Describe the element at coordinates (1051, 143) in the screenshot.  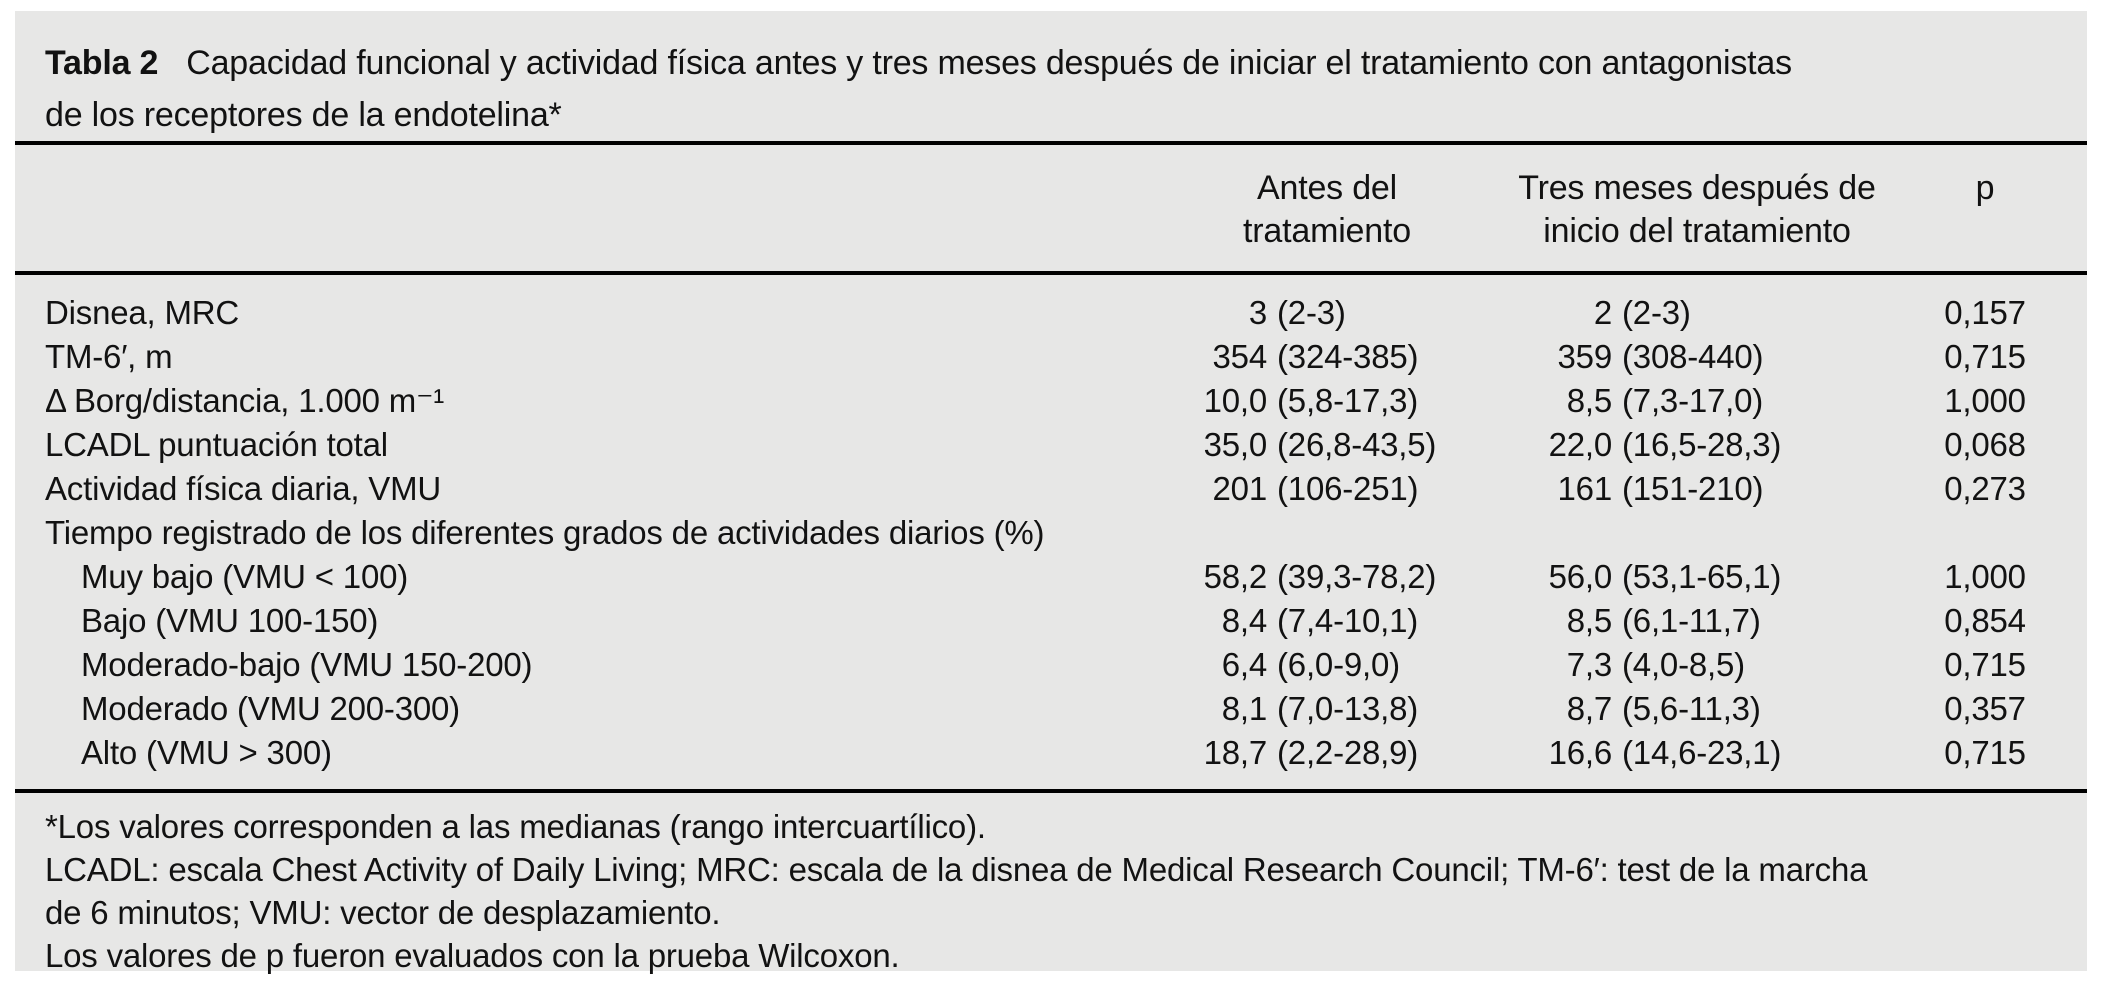
I see `rule-top` at that location.